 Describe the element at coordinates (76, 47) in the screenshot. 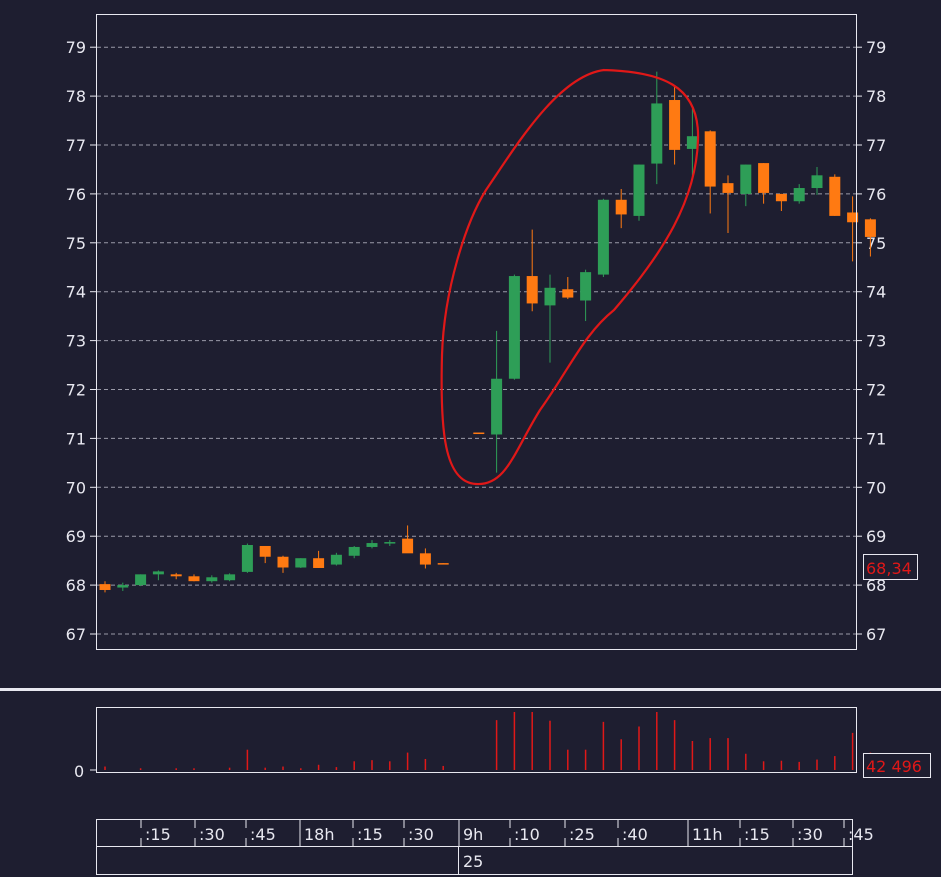

I see `price-tick-label: 79` at that location.